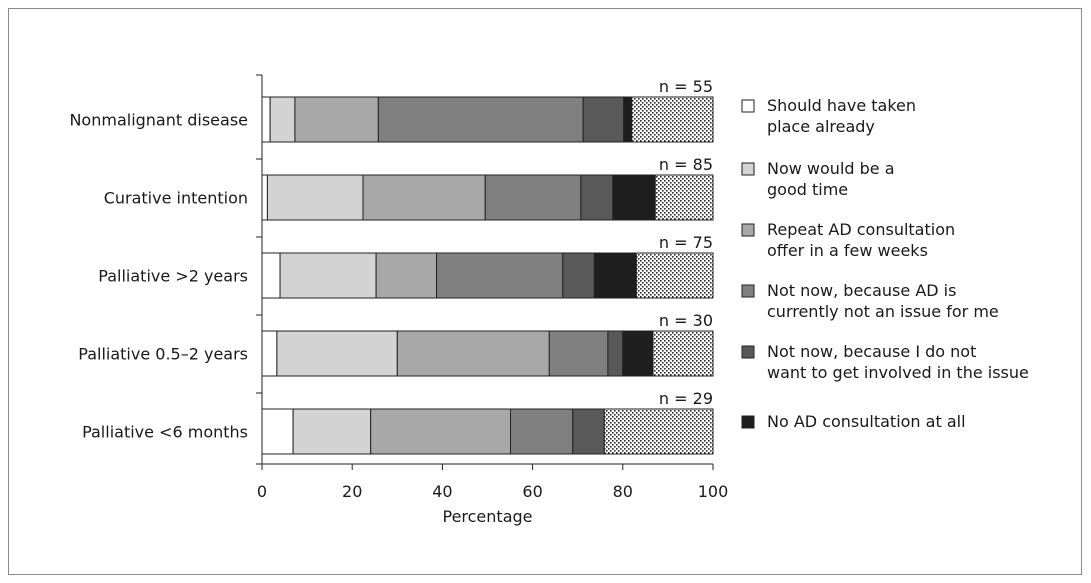 This screenshot has height=583, width=1091. What do you see at coordinates (861, 229) in the screenshot?
I see `legend-label-line: Repeat AD consultation` at bounding box center [861, 229].